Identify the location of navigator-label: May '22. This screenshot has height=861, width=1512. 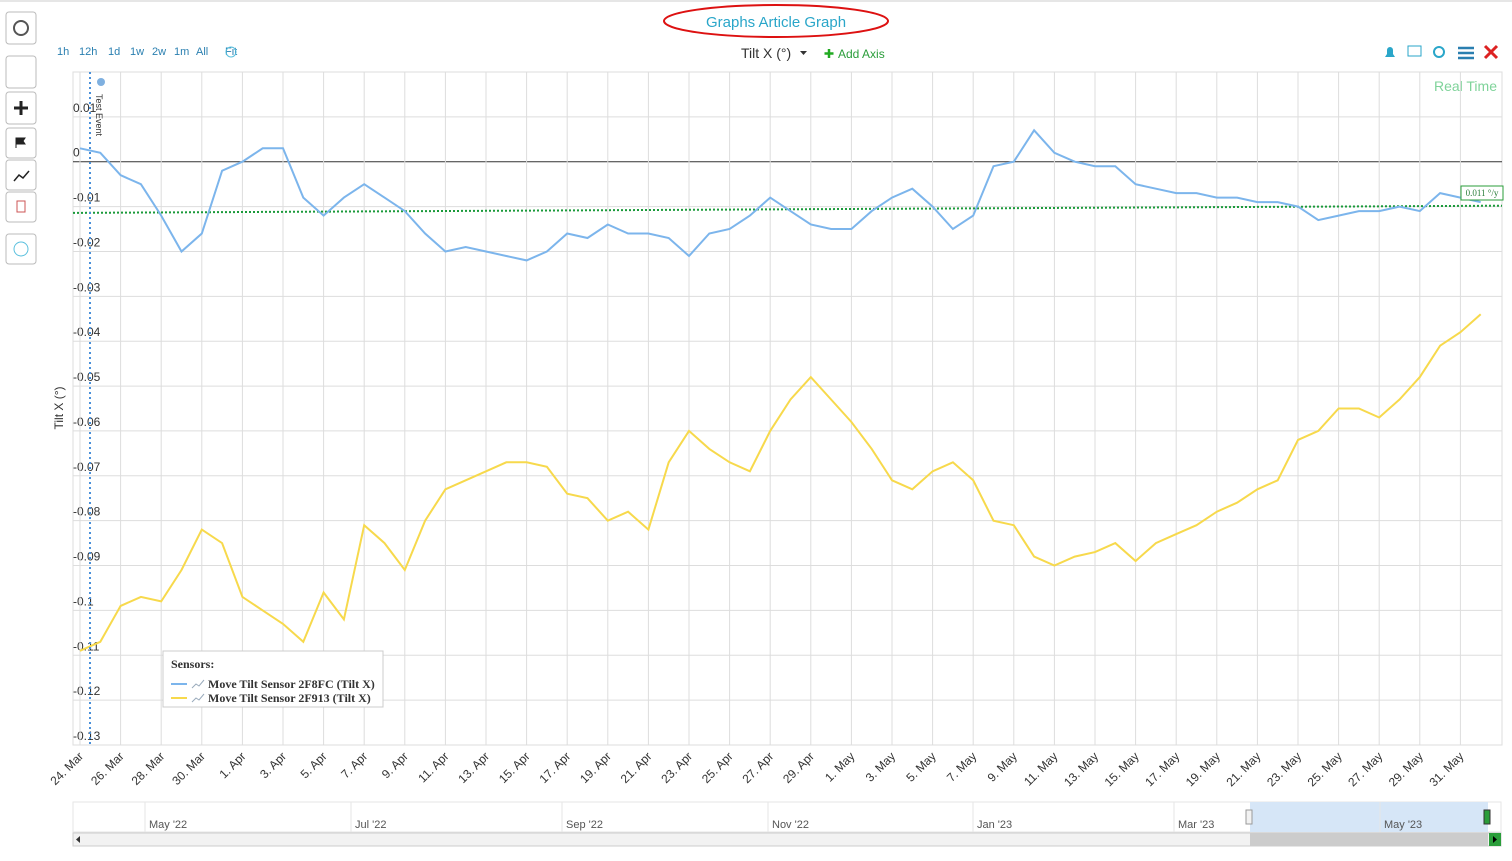
(168, 825).